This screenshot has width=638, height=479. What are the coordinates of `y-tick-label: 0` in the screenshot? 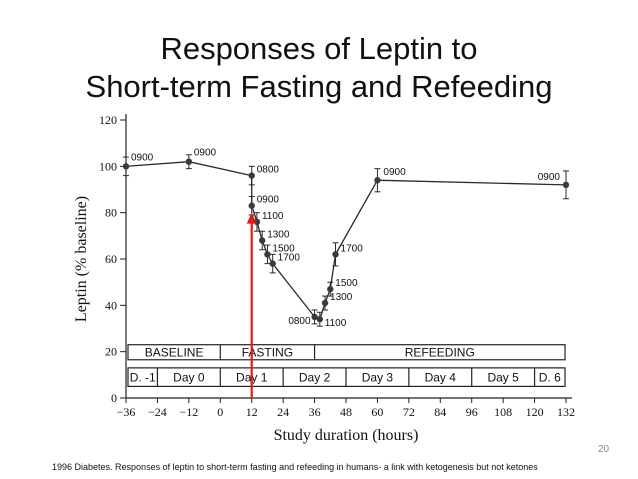 It's located at (114, 398).